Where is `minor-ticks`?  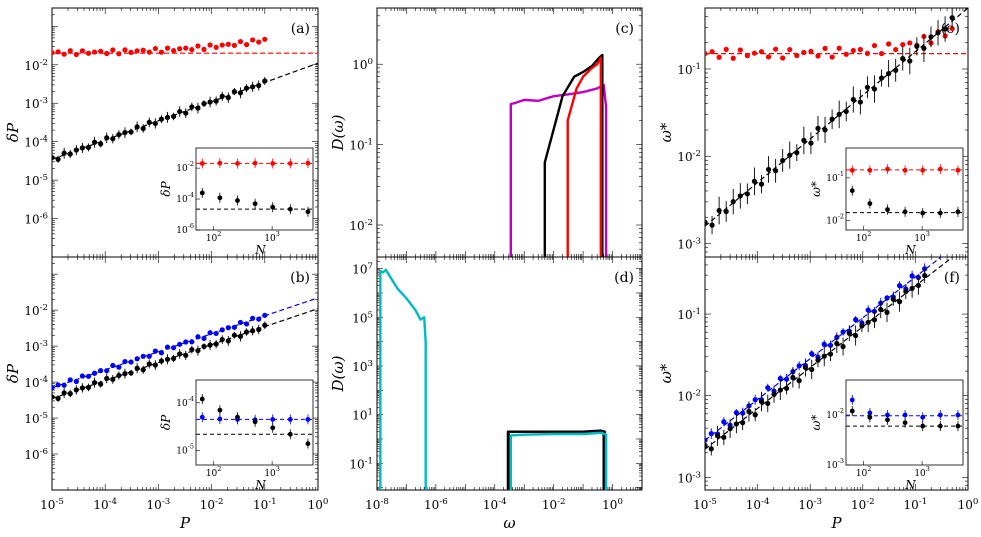 minor-ticks is located at coordinates (836, 132).